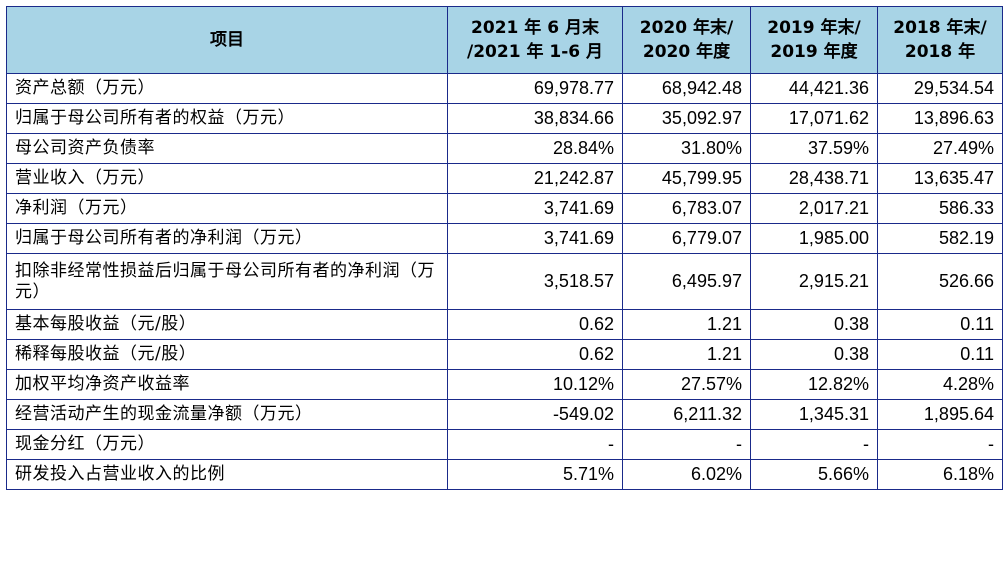 This screenshot has width=1008, height=563. What do you see at coordinates (940, 178) in the screenshot?
I see `cell-value: 13,635.47` at bounding box center [940, 178].